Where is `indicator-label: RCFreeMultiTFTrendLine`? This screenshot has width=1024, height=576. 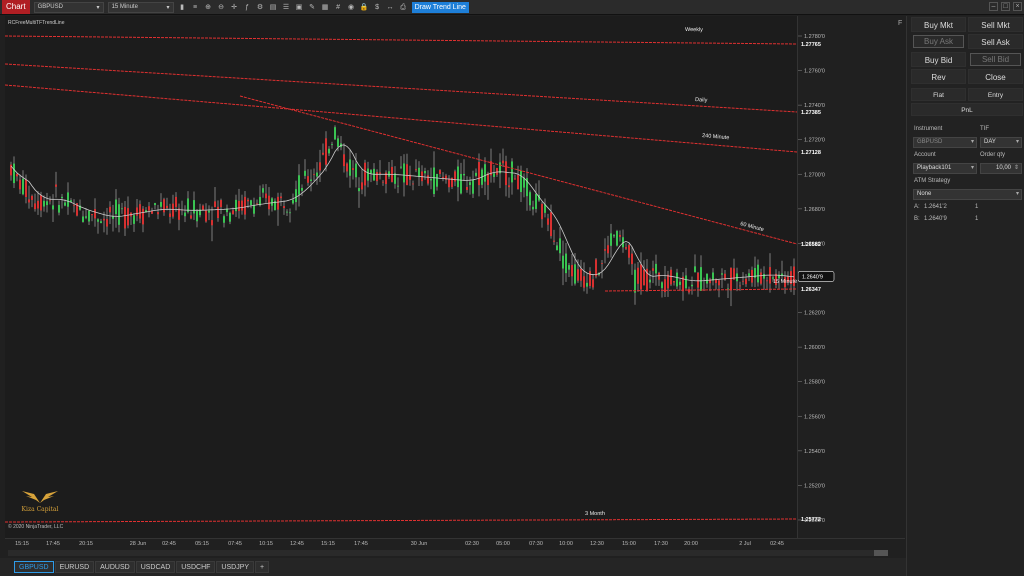
indicator-label: RCFreeMultiTFTrendLine is located at coordinates (36, 23).